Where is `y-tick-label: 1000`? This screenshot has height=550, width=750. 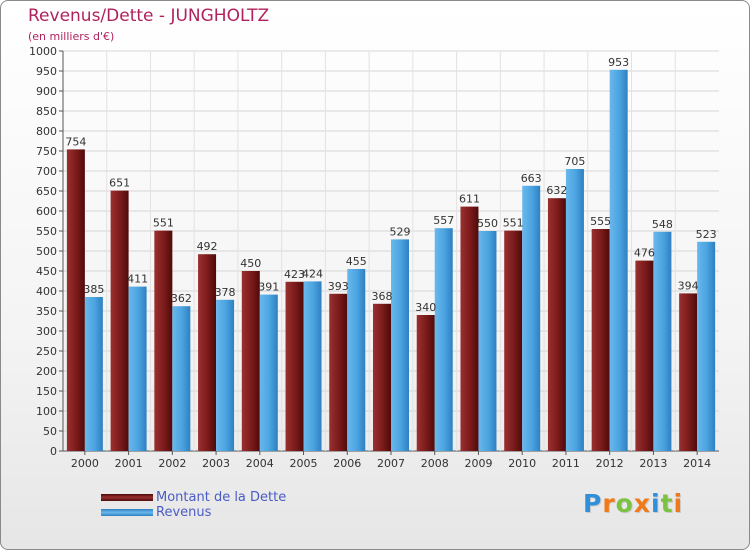 y-tick-label: 1000 is located at coordinates (43, 51).